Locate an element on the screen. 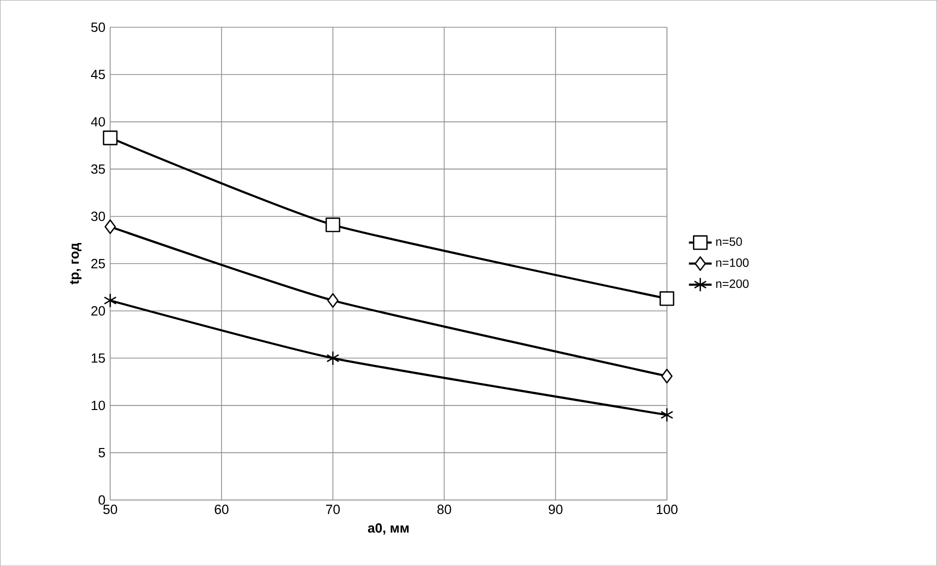 This screenshot has width=937, height=566. y-tick-label: 30 is located at coordinates (98, 216).